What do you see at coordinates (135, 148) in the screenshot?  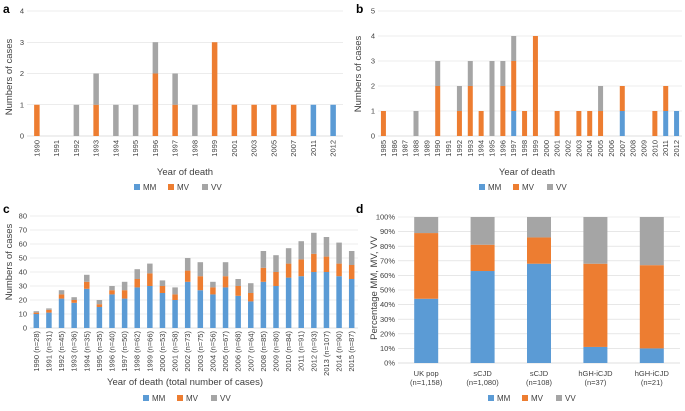 I see `panel-a-xtick-label: 1995` at bounding box center [135, 148].